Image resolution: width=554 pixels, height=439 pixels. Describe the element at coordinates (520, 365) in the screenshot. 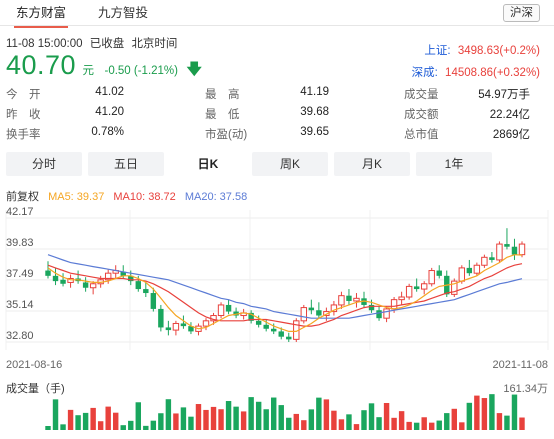

I see `x-tick-end: 2021-11-08` at that location.